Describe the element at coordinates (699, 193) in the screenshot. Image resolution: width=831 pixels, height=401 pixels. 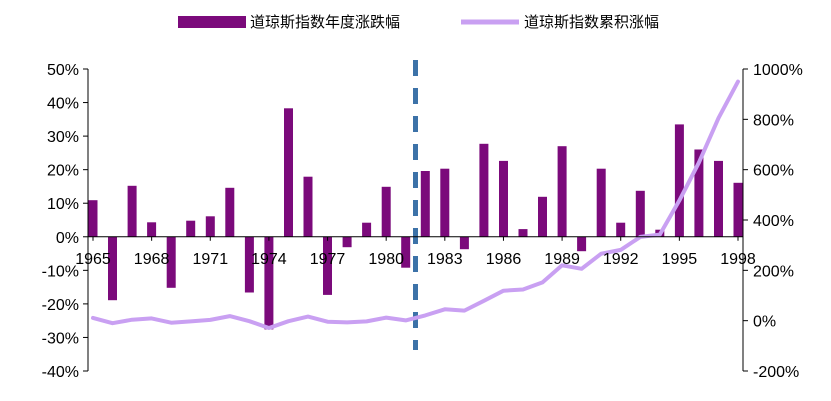
I see `bar-1996` at that location.